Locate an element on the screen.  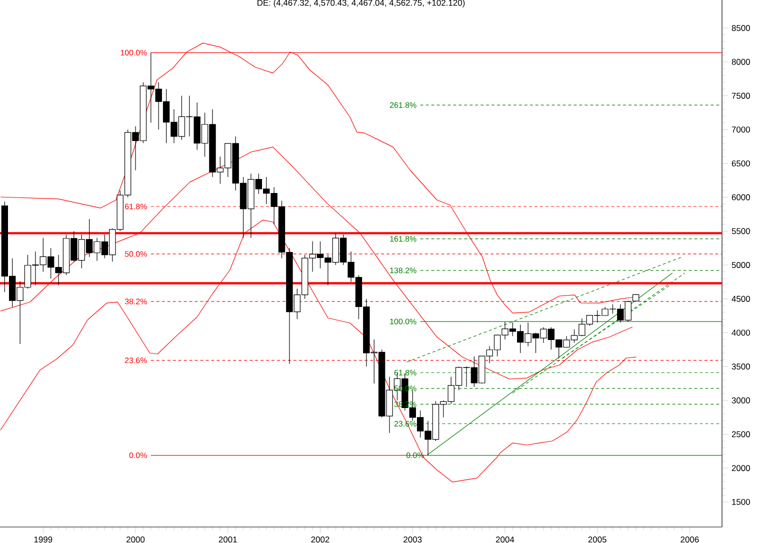
y-tick-label: 2000 is located at coordinates (741, 468).